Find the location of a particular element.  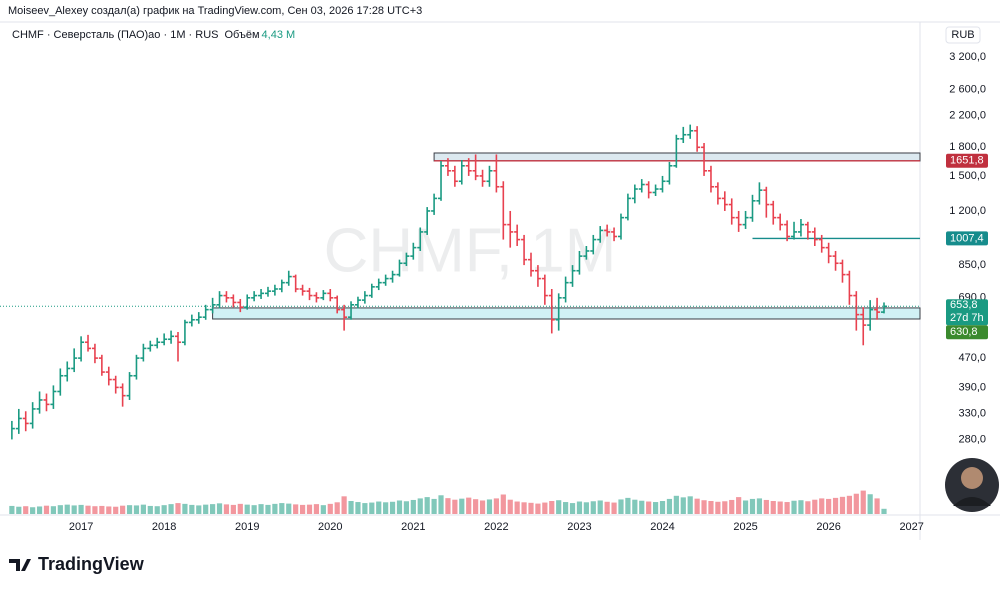

x-tick-label: 2022 is located at coordinates (496, 527).